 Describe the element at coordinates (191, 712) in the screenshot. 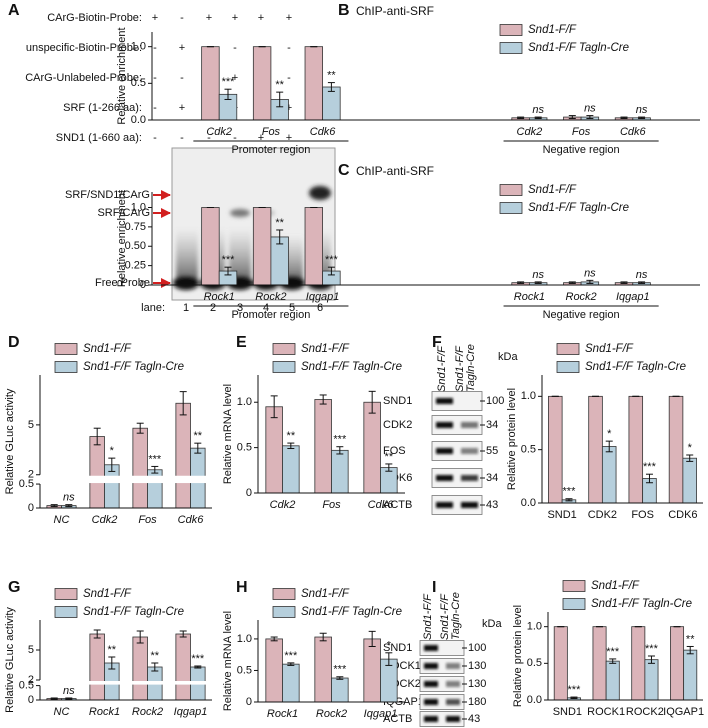

I see `x-tick-label: Iqgap1` at that location.